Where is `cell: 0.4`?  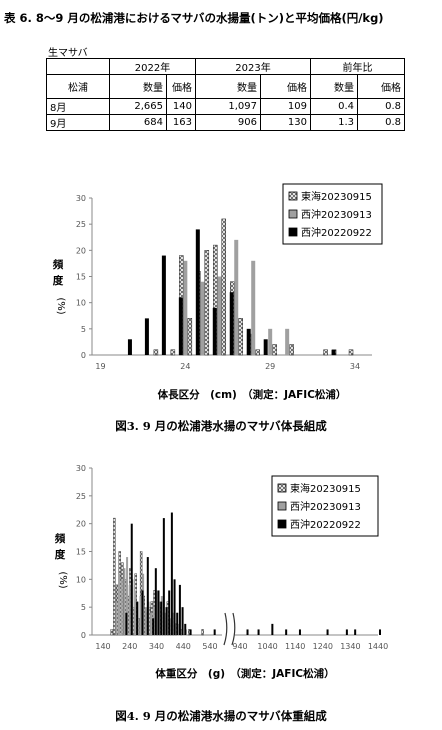 cell: 0.4 is located at coordinates (334, 106).